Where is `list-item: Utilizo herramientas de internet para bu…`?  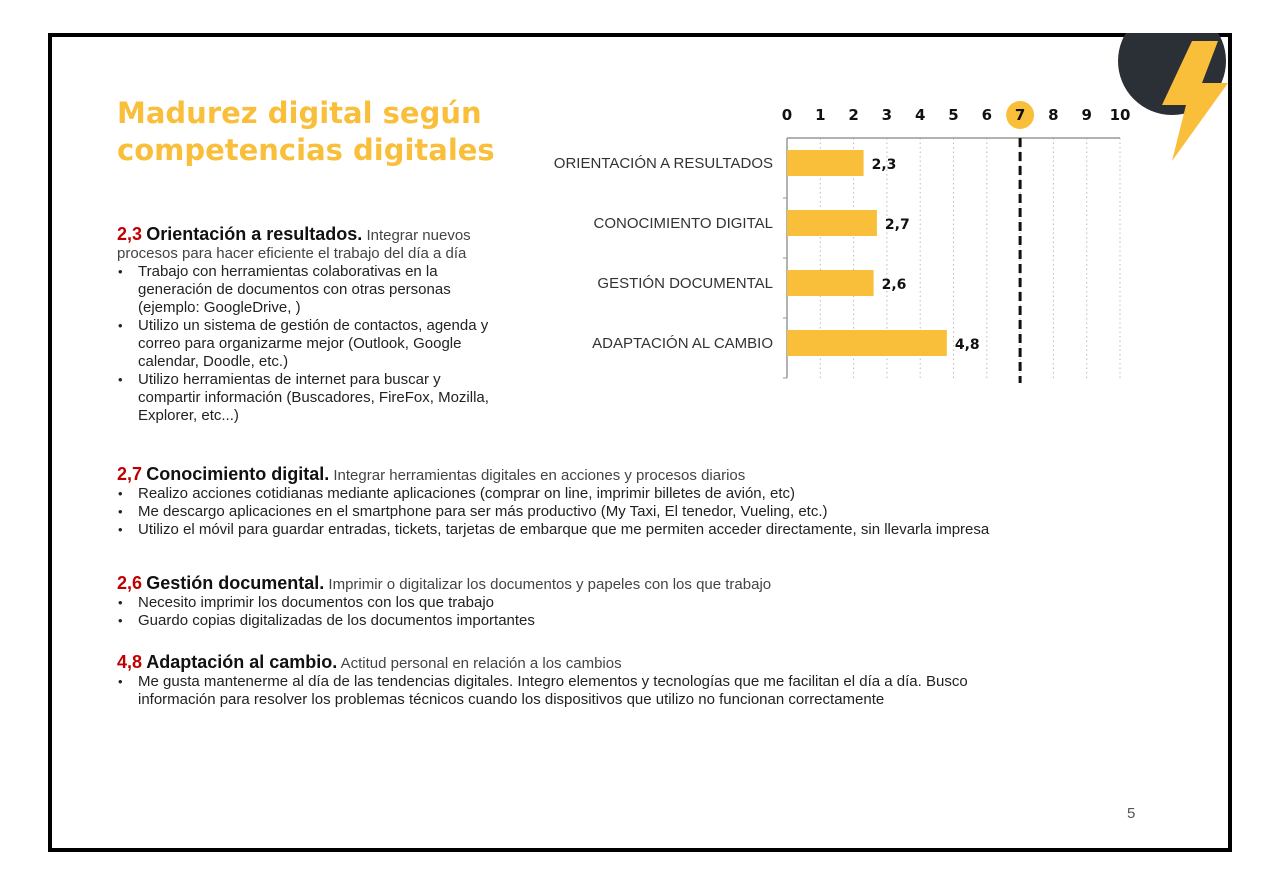 list-item: Utilizo herramientas de internet para bu… is located at coordinates (310, 398).